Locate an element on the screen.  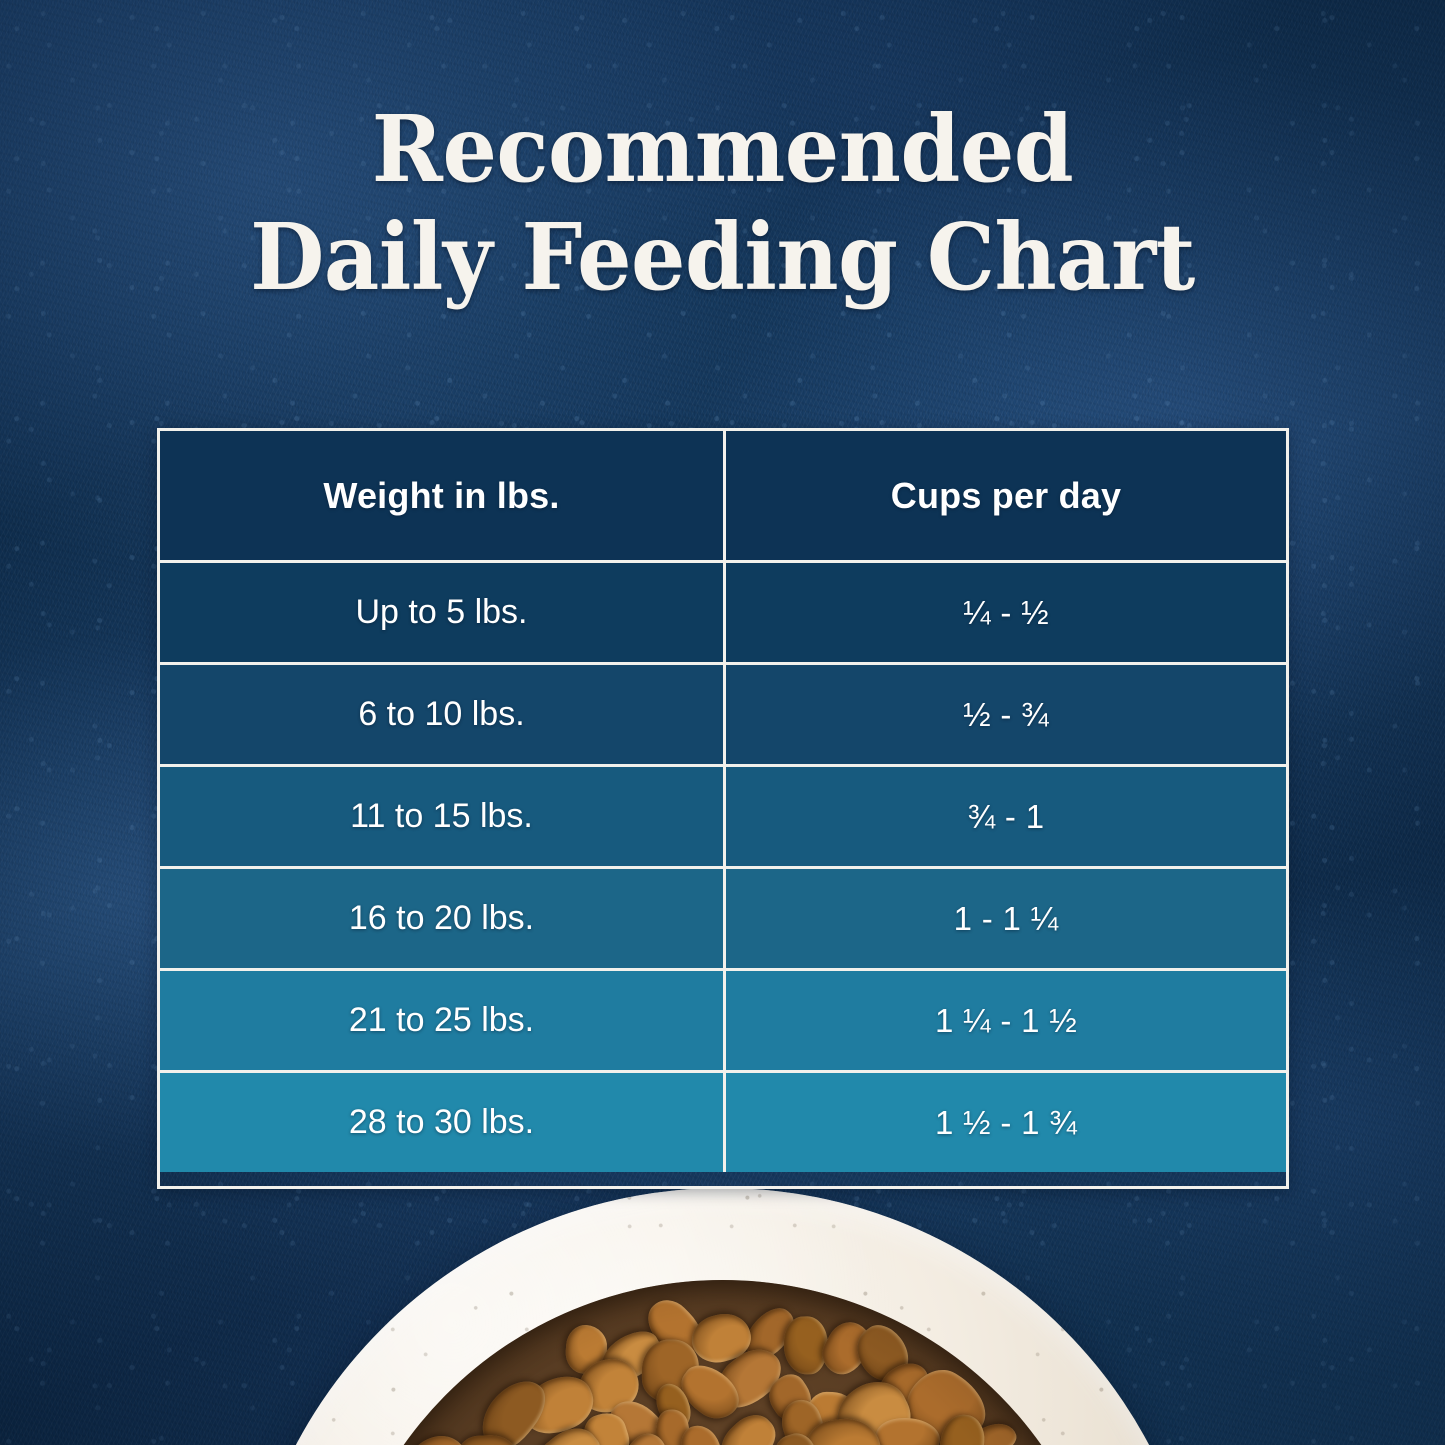
table-row: 28 to 30 lbs. 1 ½ - 1 ¾ is located at coordinates (723, 1121).